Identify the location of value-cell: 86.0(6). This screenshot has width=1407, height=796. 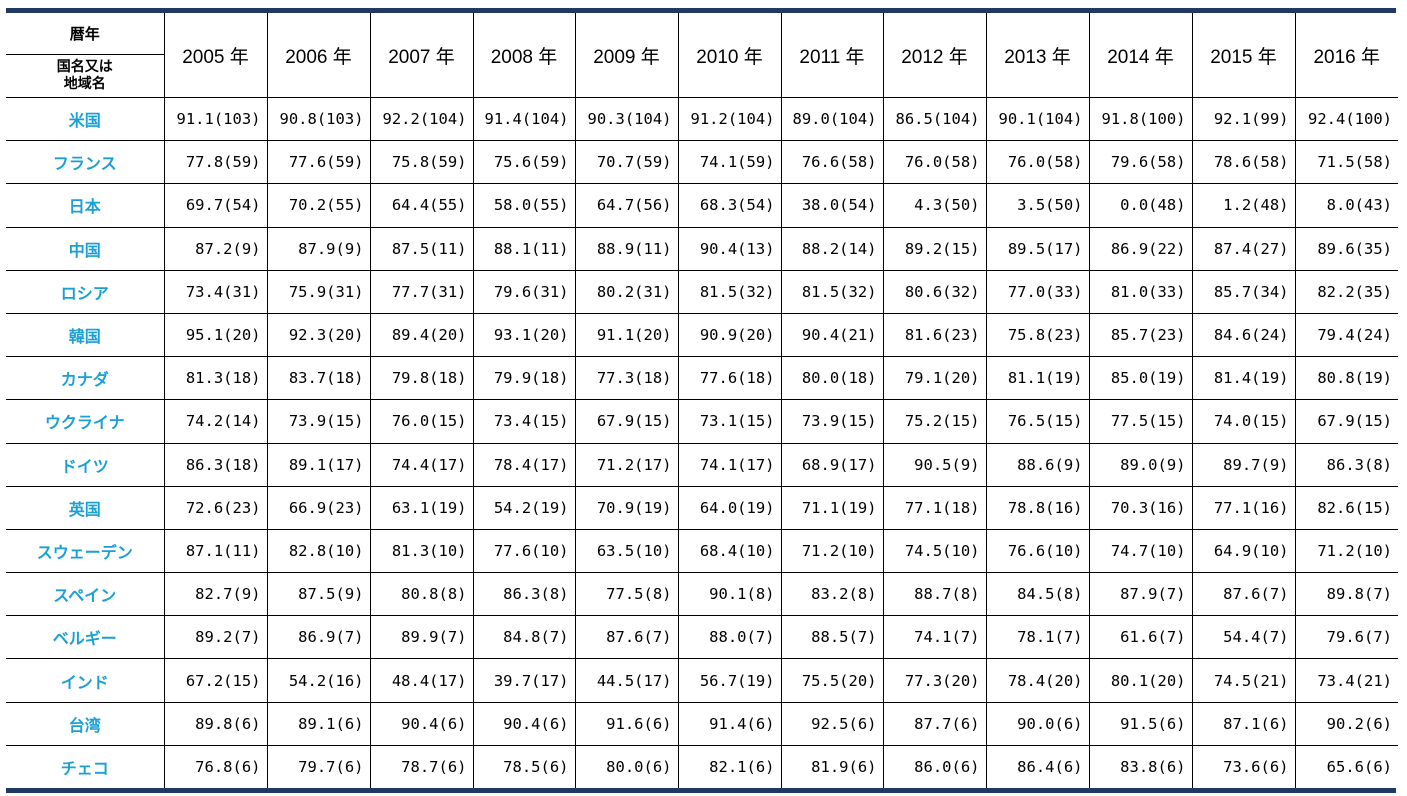
(934, 766).